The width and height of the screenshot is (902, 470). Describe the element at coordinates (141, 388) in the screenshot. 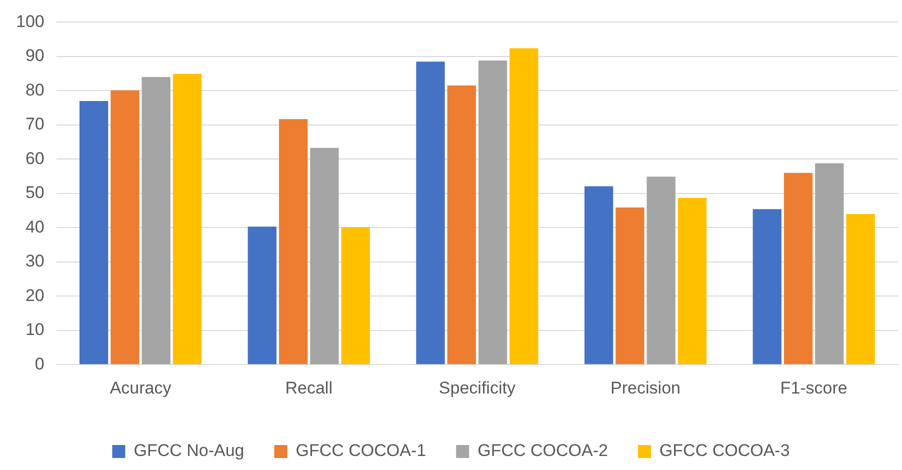

I see `x-tick-label: Acuracy` at that location.